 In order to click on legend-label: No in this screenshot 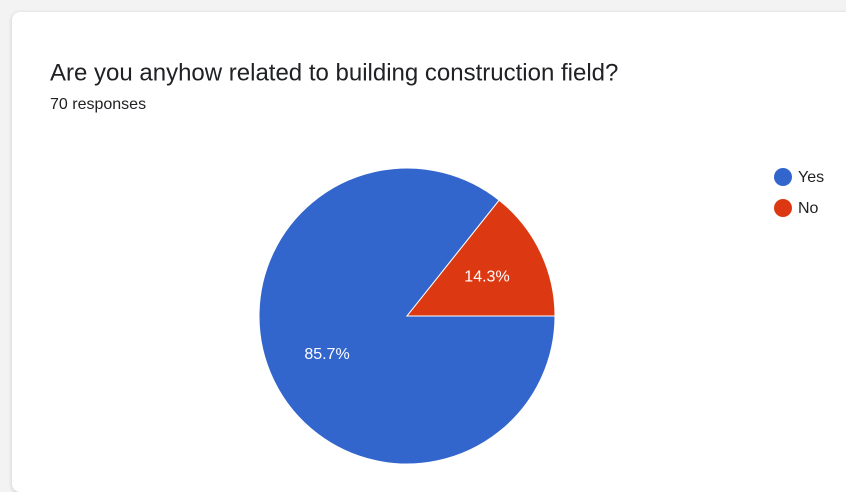, I will do `click(808, 208)`.